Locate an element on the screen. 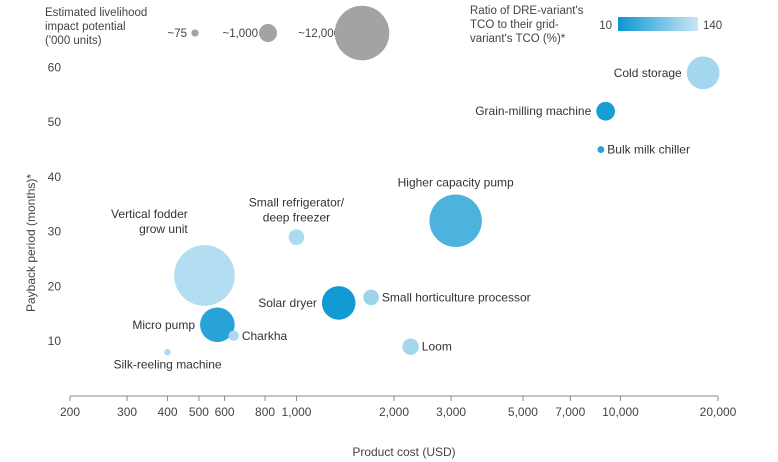 This screenshot has width=778, height=462. size-legend-title: ('000 units) is located at coordinates (73, 41).